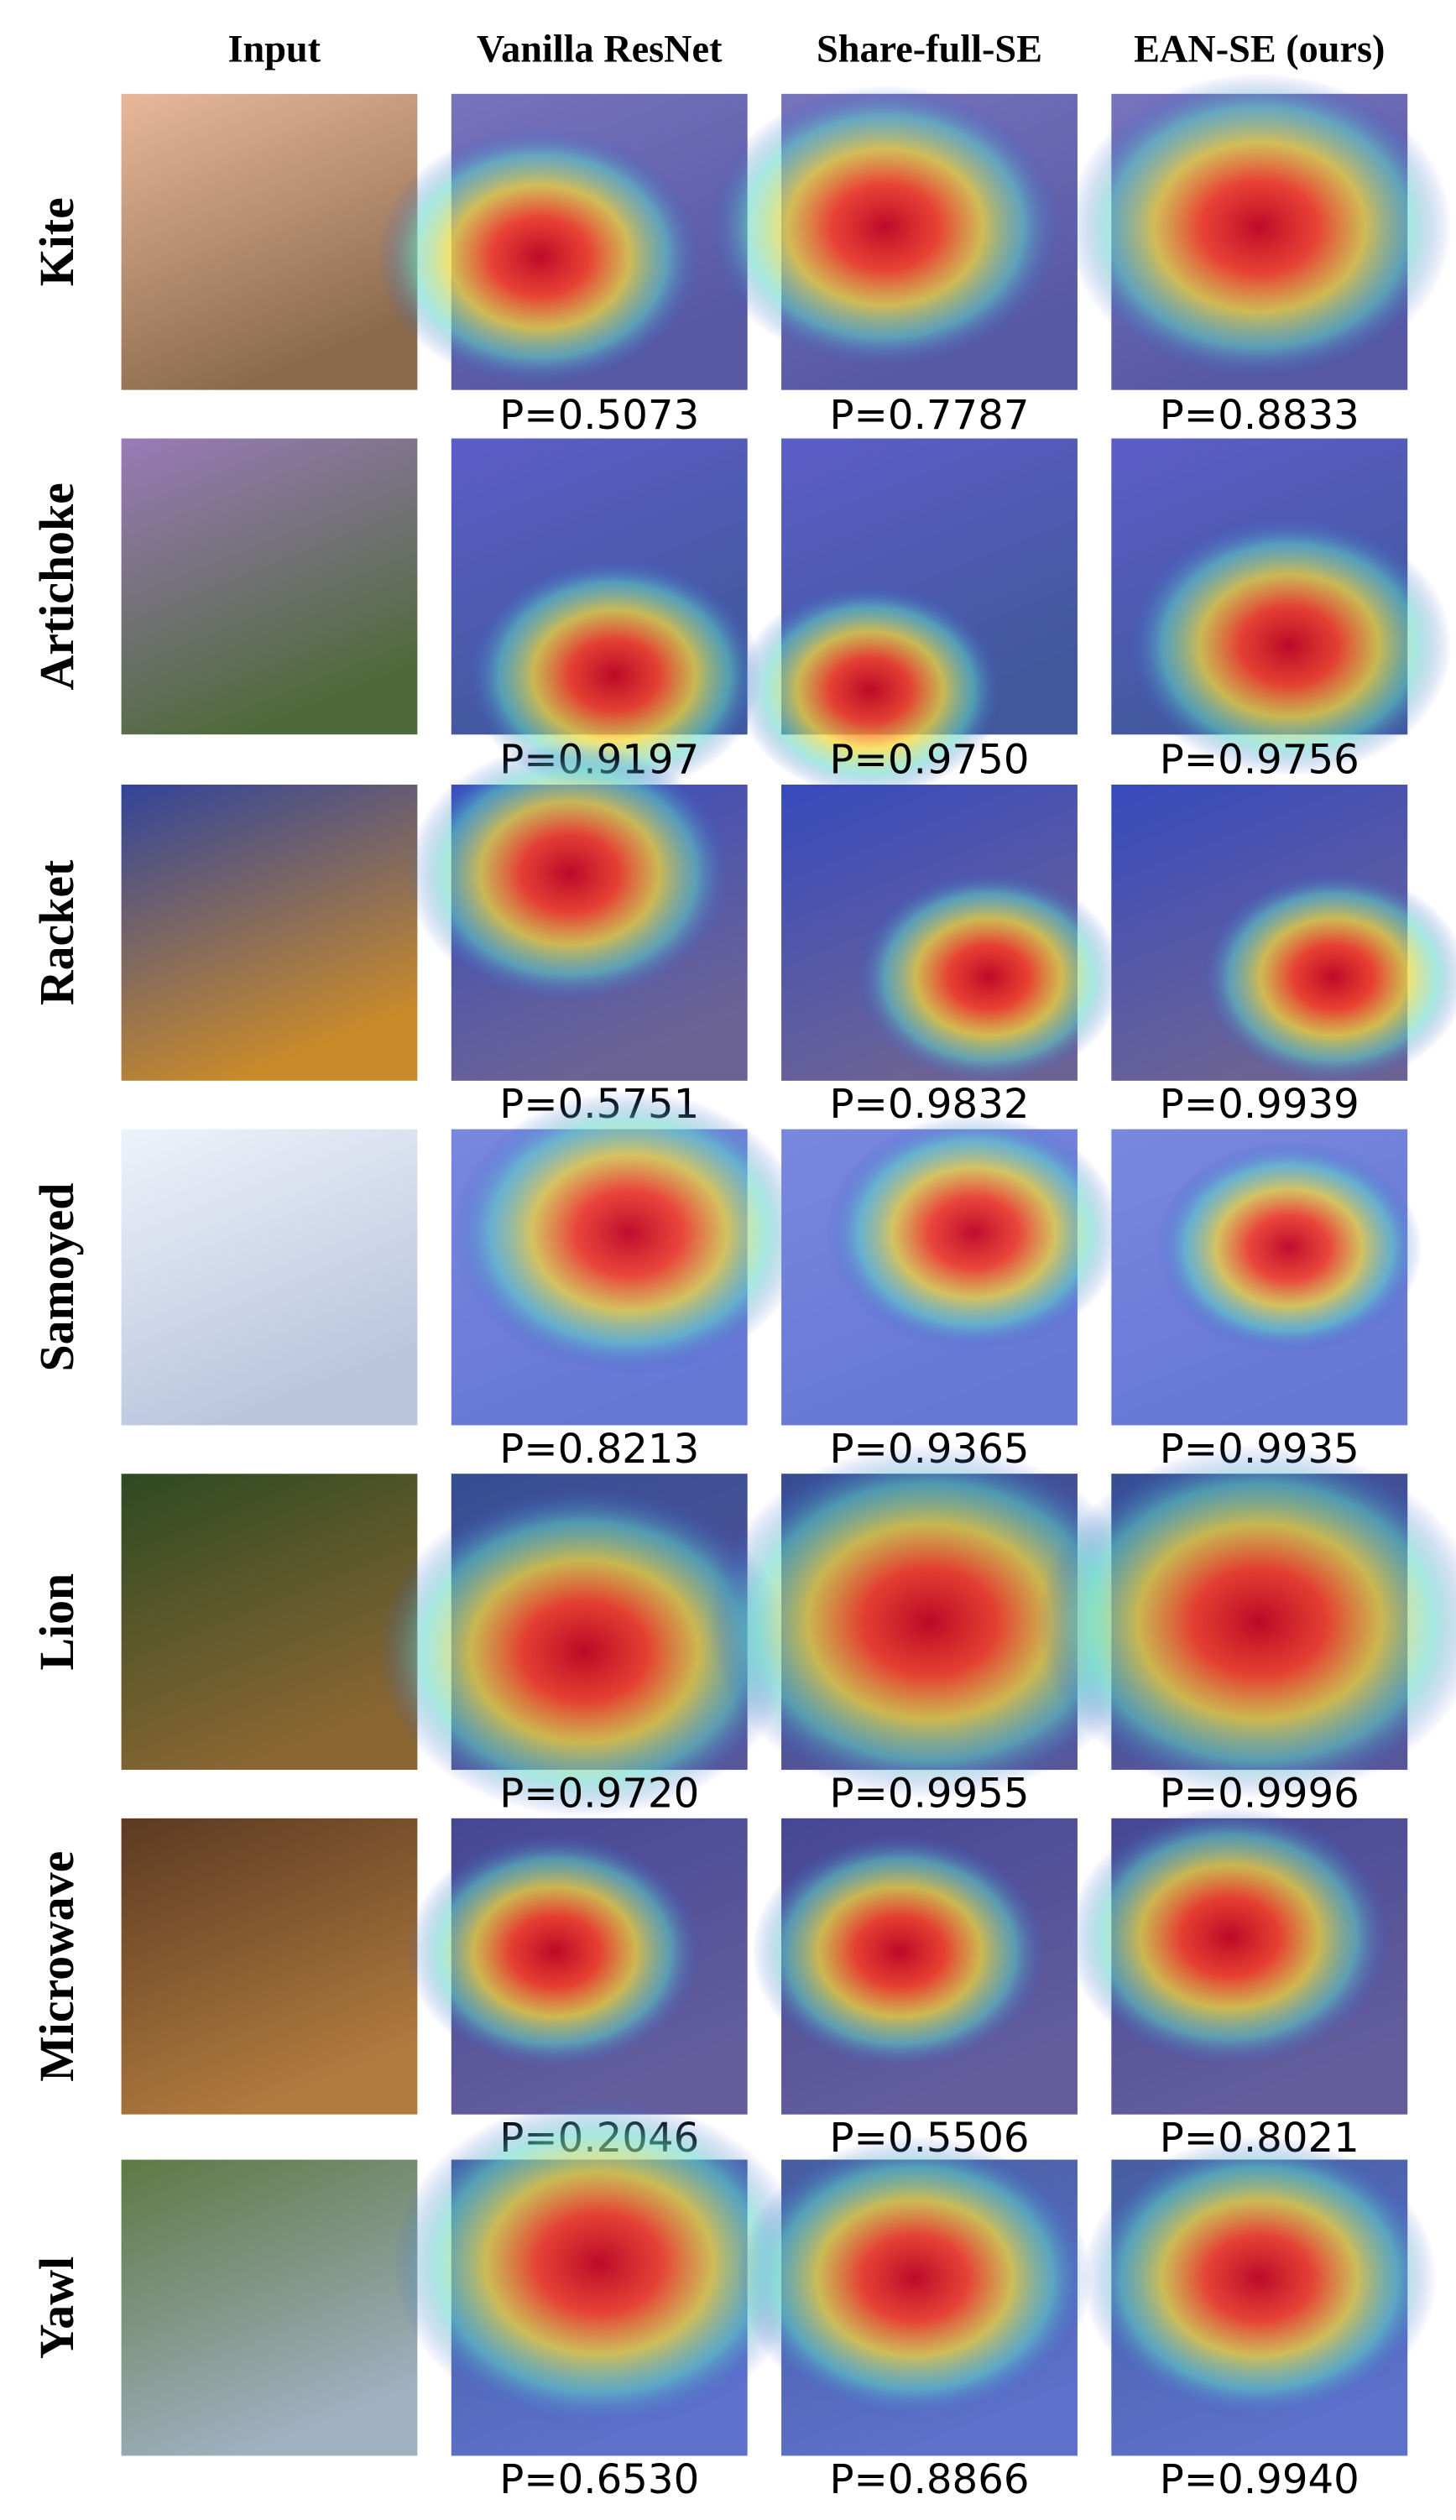 The image size is (1456, 2520). Describe the element at coordinates (929, 415) in the screenshot. I see `score: P=0.7787` at that location.